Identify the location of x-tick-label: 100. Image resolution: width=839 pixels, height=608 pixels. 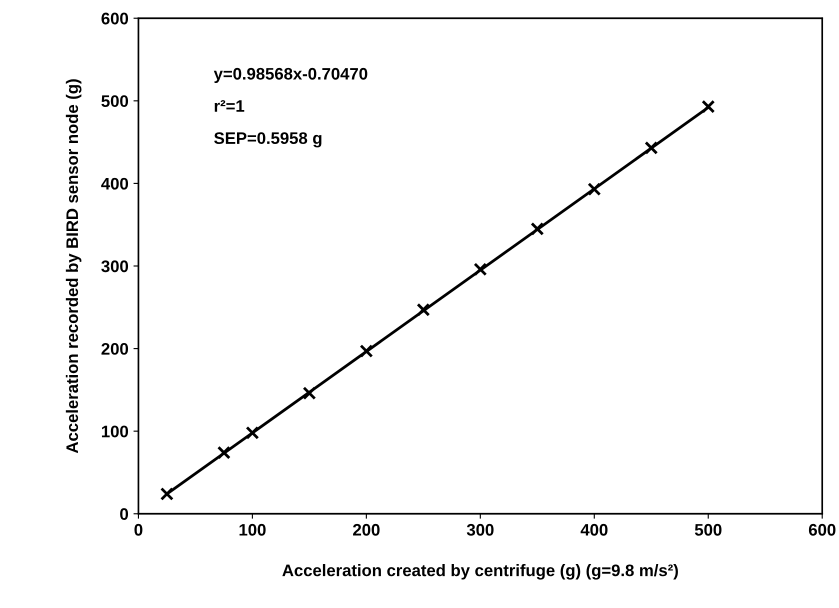
(253, 530).